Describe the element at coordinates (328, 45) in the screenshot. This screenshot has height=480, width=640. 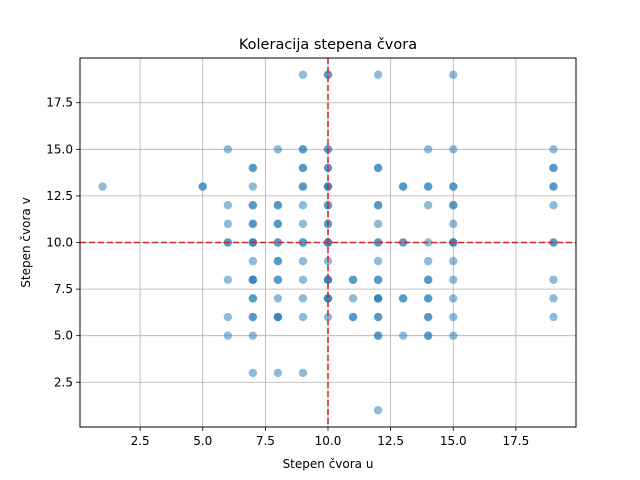
I see `chart-title: Koleracija stepena čvora` at that location.